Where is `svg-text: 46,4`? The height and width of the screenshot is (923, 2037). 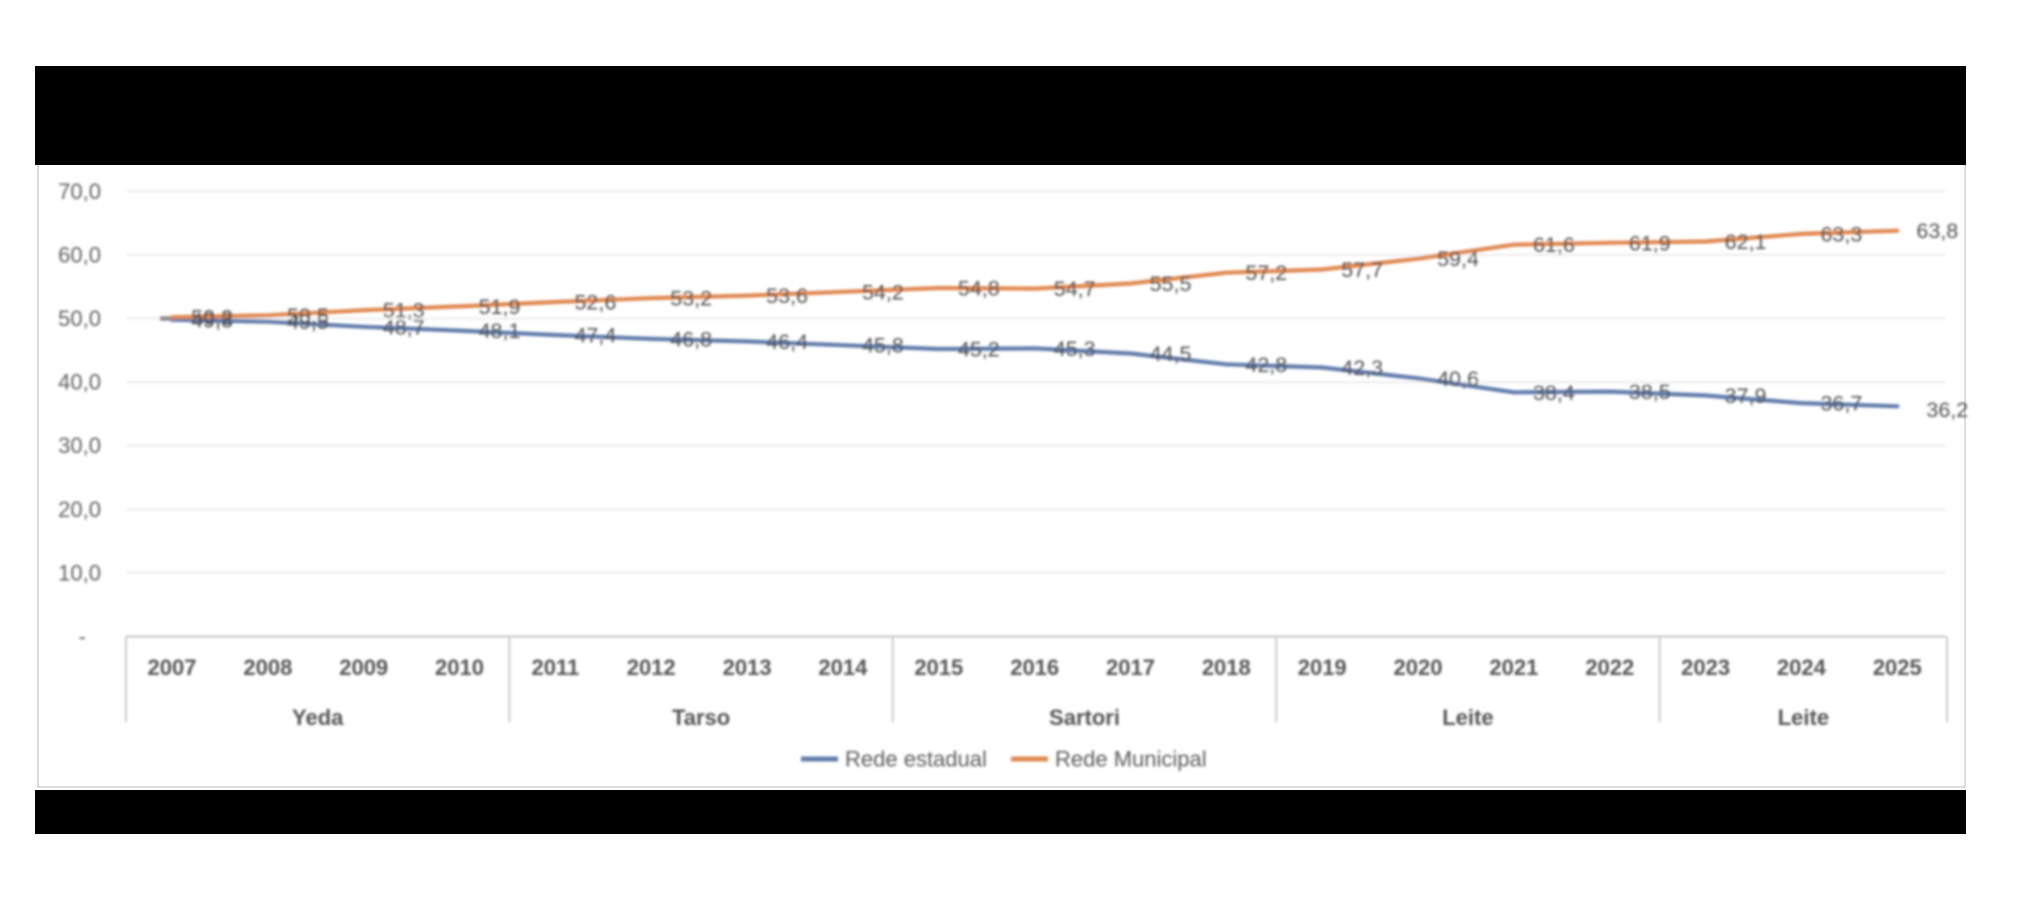
svg-text: 46,4 is located at coordinates (787, 342).